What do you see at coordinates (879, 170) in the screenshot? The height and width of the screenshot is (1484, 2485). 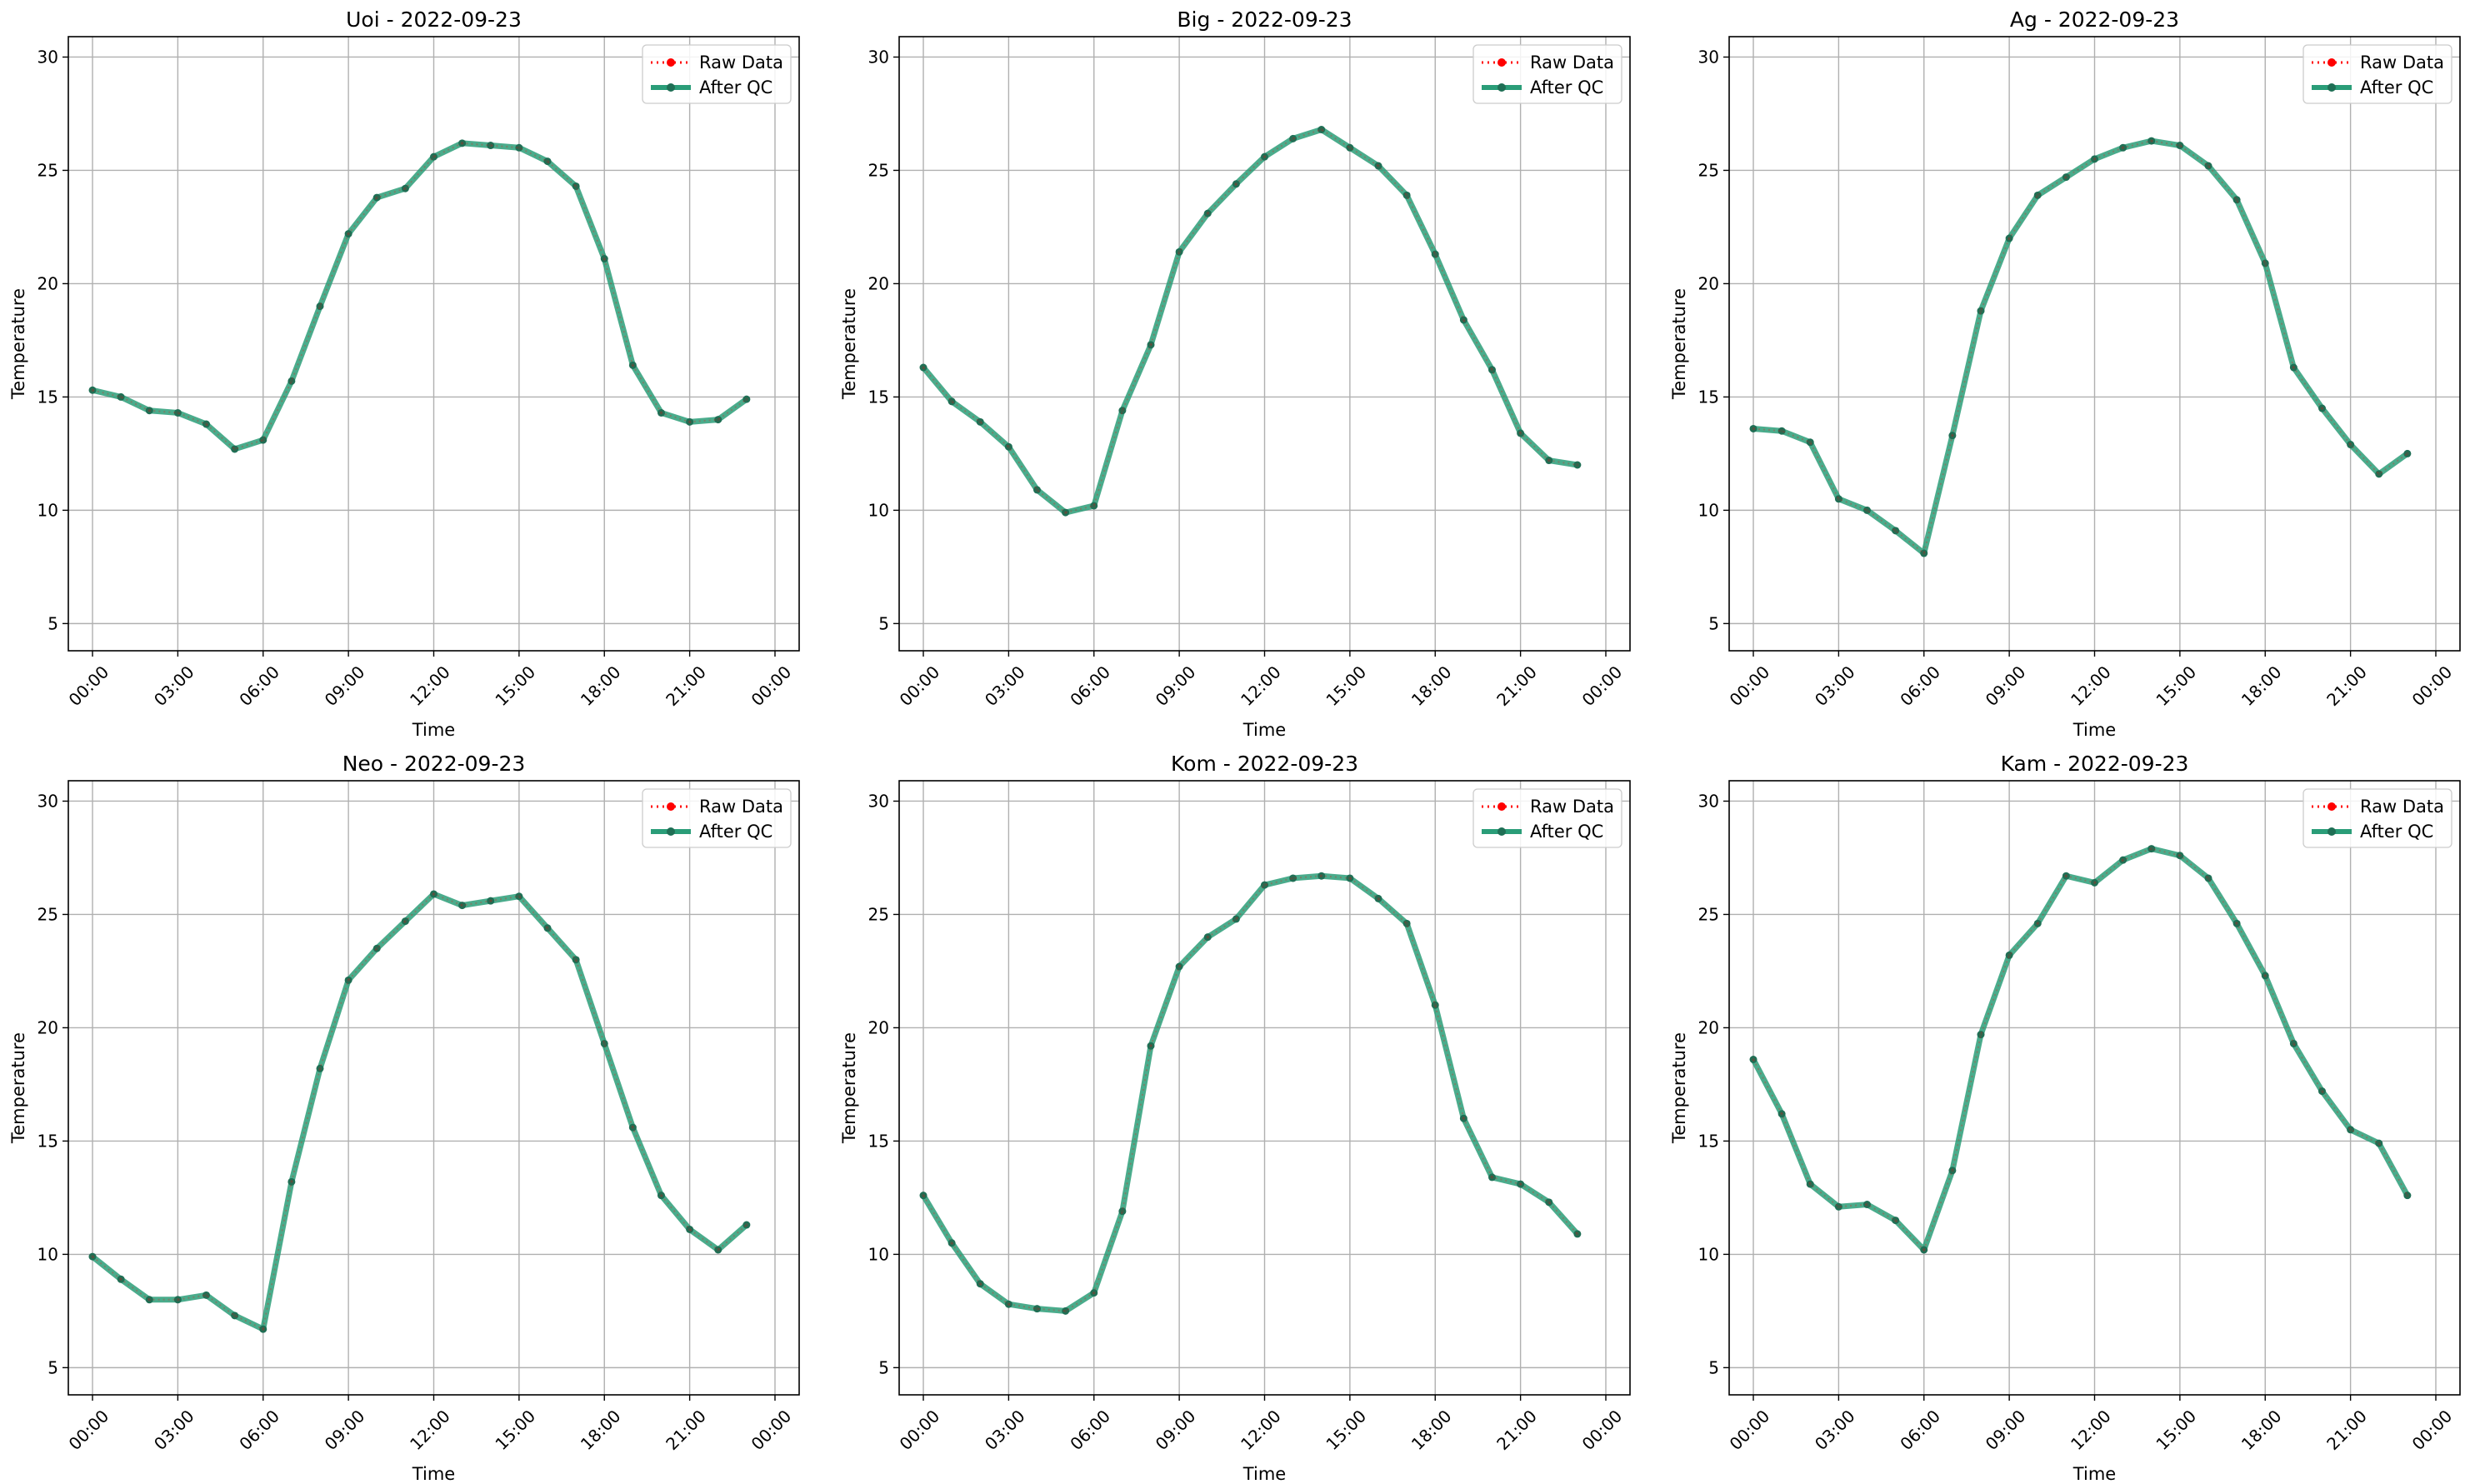 I see `y-tick-label: 25` at bounding box center [879, 170].